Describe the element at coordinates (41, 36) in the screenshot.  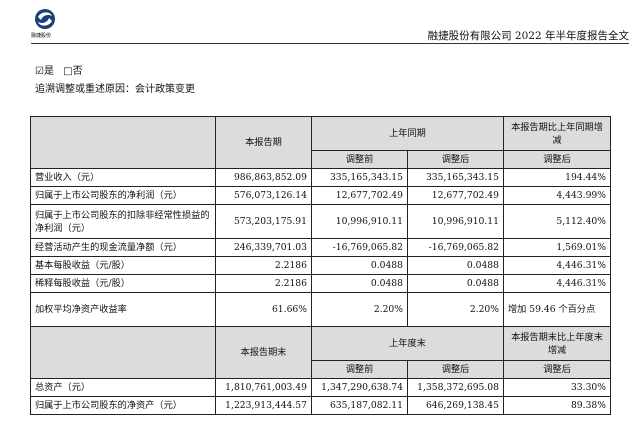
I see `logo-text: 融捷股份` at that location.